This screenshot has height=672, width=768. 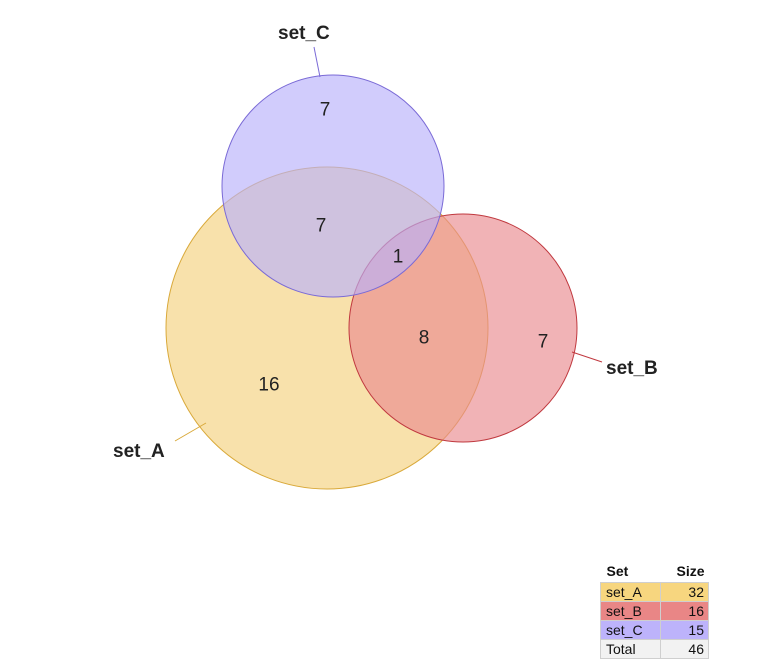 What do you see at coordinates (655, 572) in the screenshot?
I see `table-header-row: Set Size` at bounding box center [655, 572].